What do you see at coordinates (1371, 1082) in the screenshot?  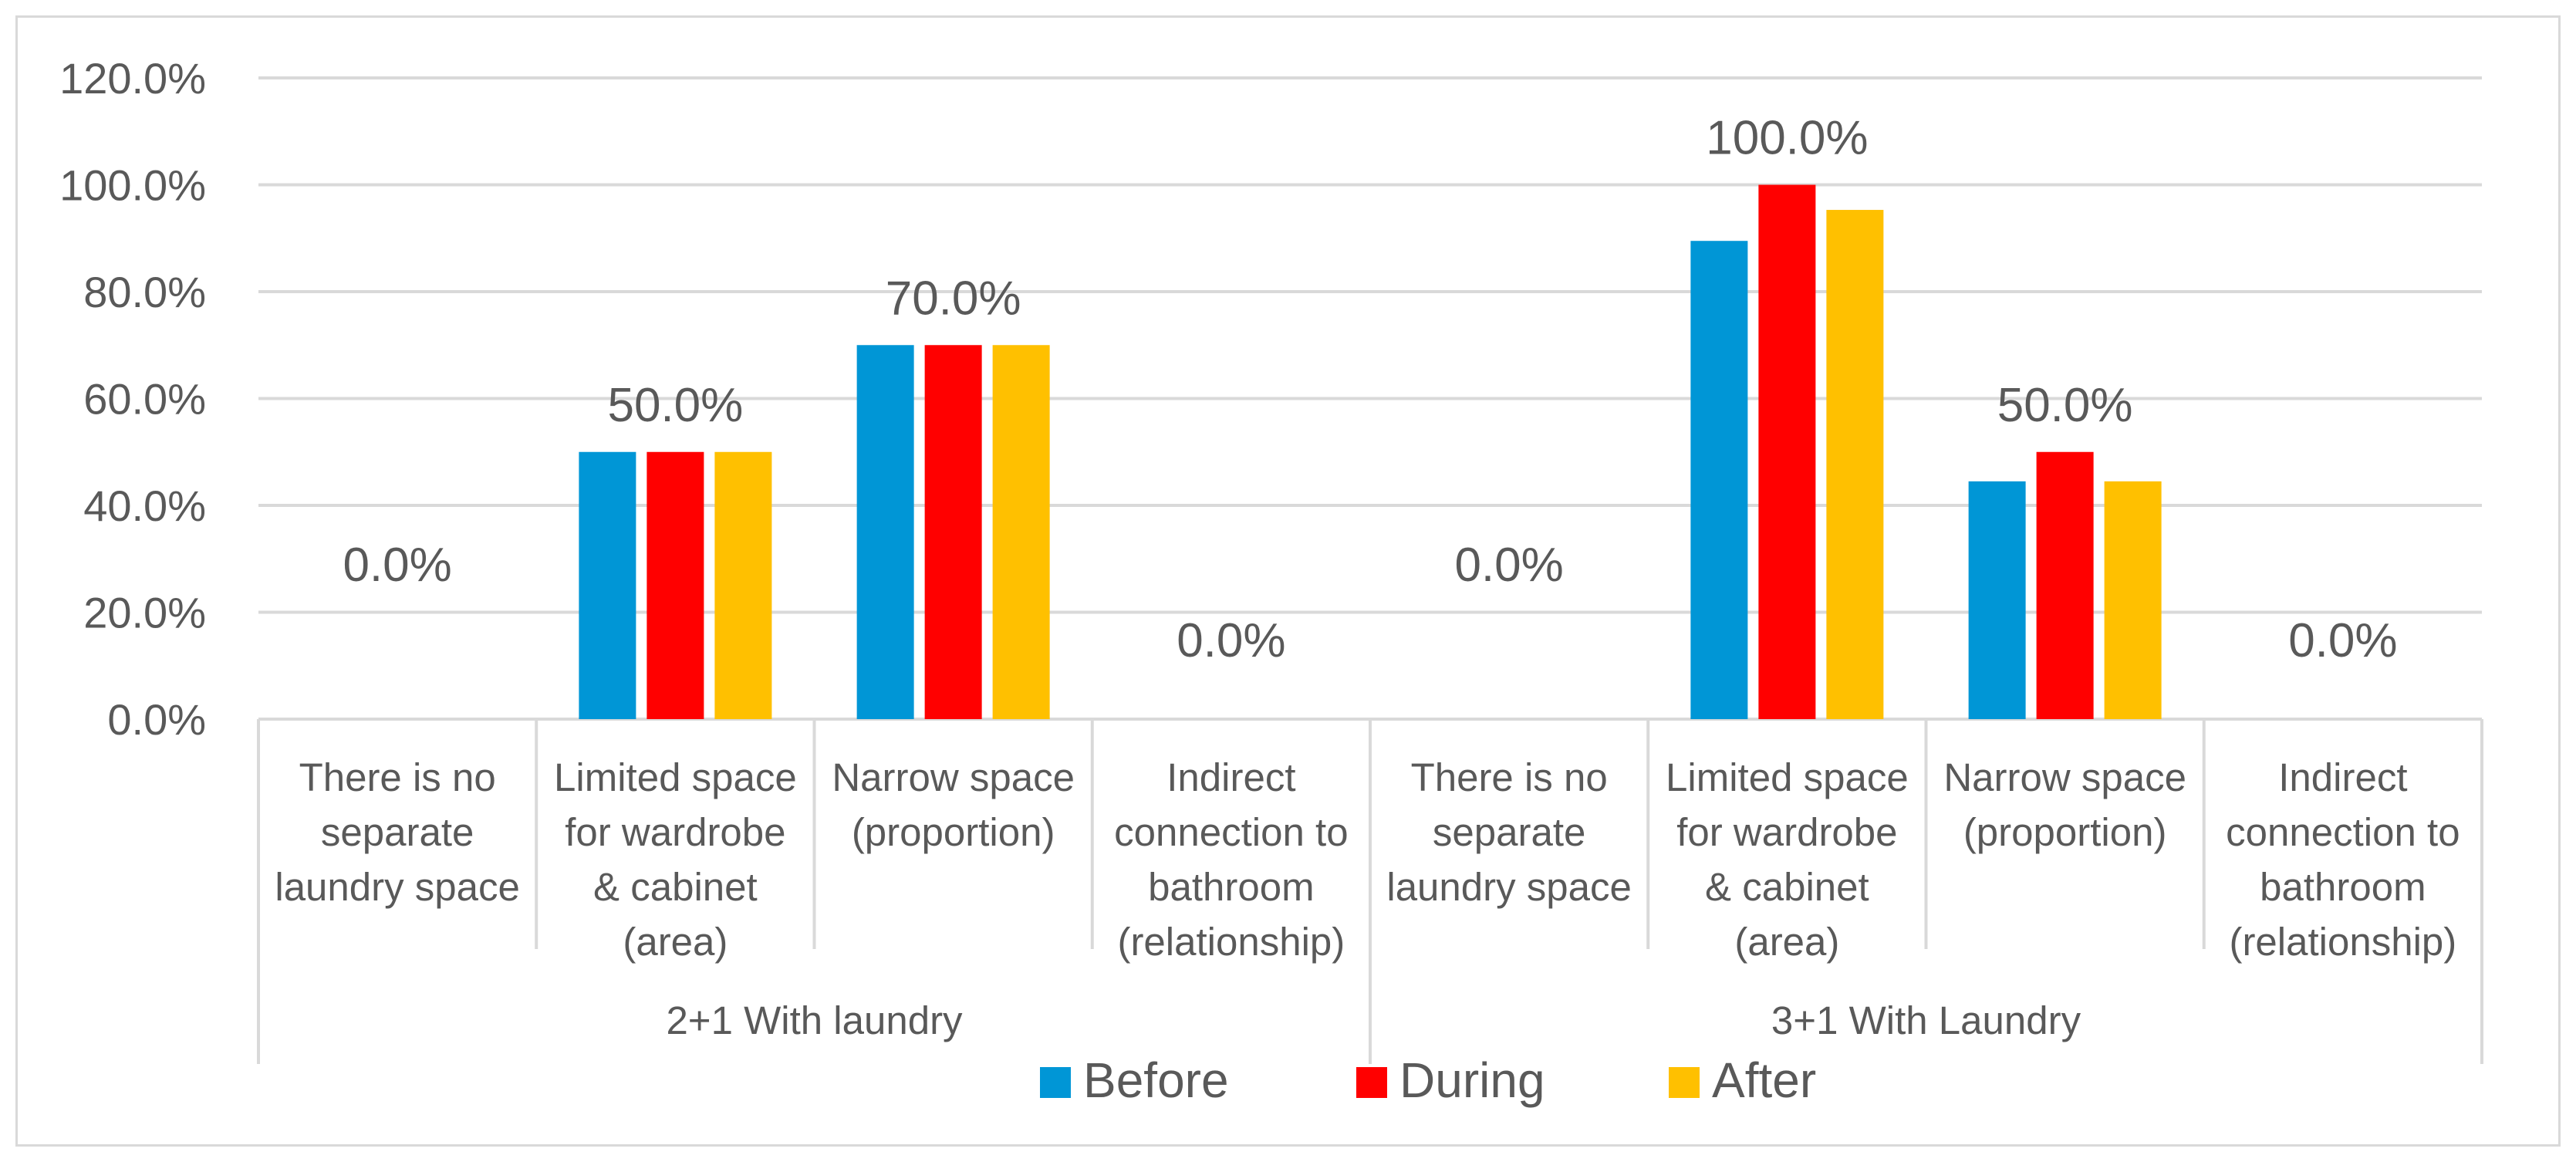 I see `legend-swatch-during` at bounding box center [1371, 1082].